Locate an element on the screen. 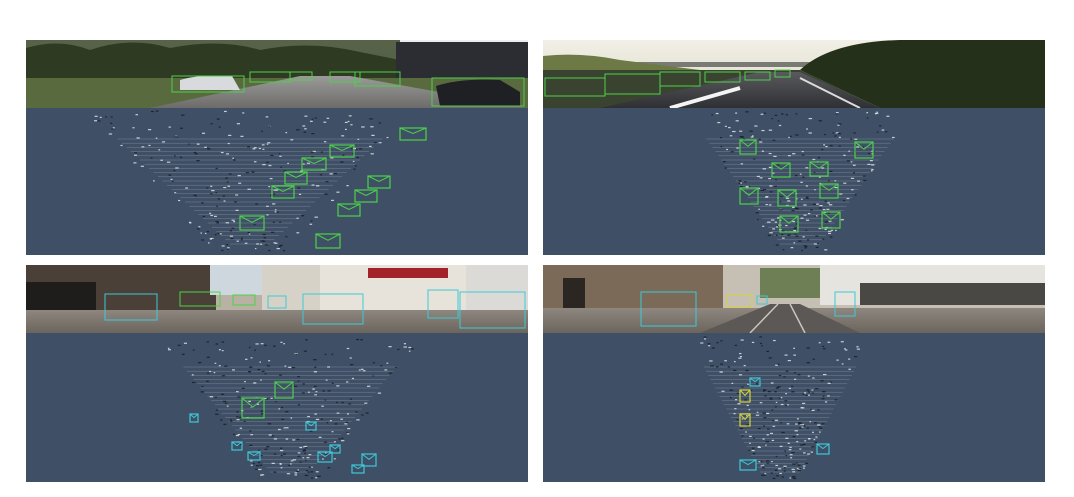 The width and height of the screenshot is (1074, 497). bev-panel is located at coordinates (794, 407).